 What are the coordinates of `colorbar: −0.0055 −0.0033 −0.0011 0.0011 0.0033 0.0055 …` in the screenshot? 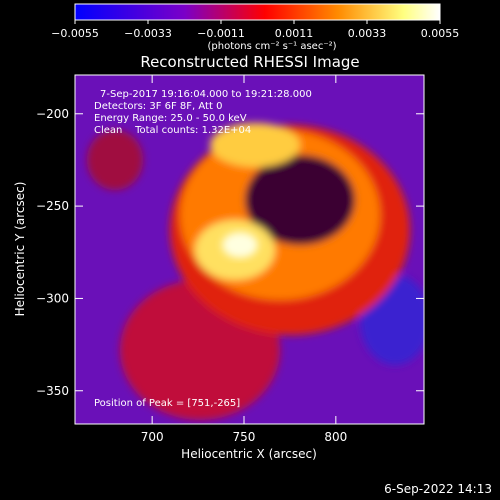 It's located at (255, 27).